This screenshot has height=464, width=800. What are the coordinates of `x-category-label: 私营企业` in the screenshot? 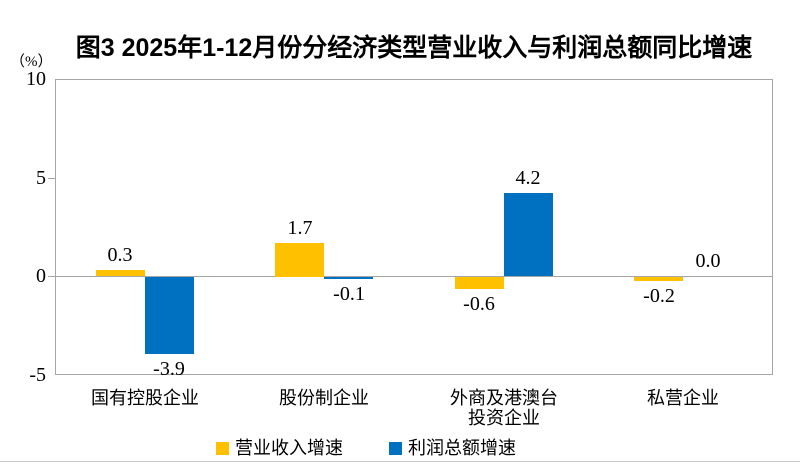 It's located at (683, 398).